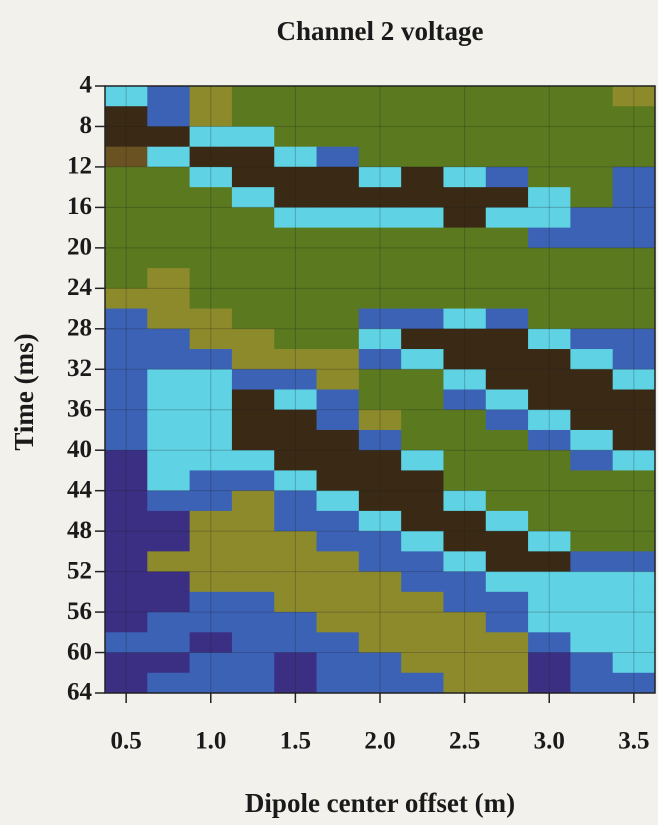 Image resolution: width=658 pixels, height=825 pixels. Describe the element at coordinates (79, 247) in the screenshot. I see `y-tick-label: 20` at that location.